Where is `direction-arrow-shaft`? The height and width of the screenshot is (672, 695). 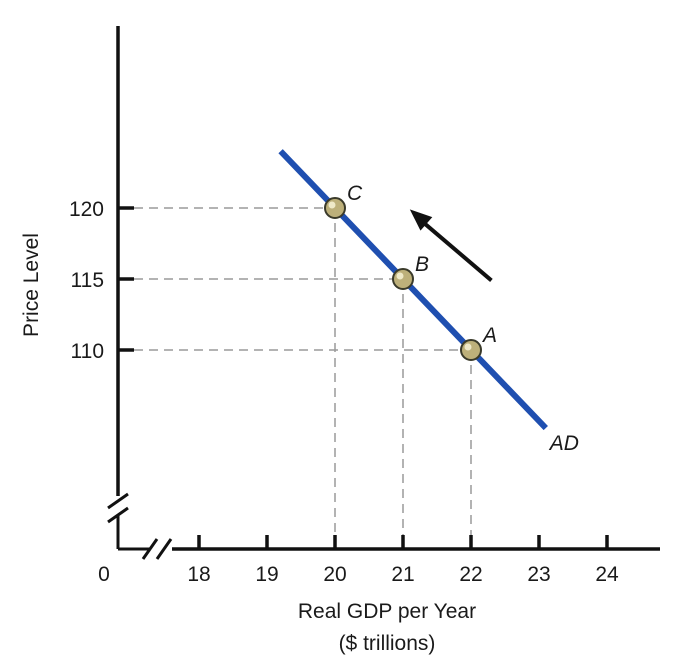
direction-arrow-shaft is located at coordinates (455, 249).